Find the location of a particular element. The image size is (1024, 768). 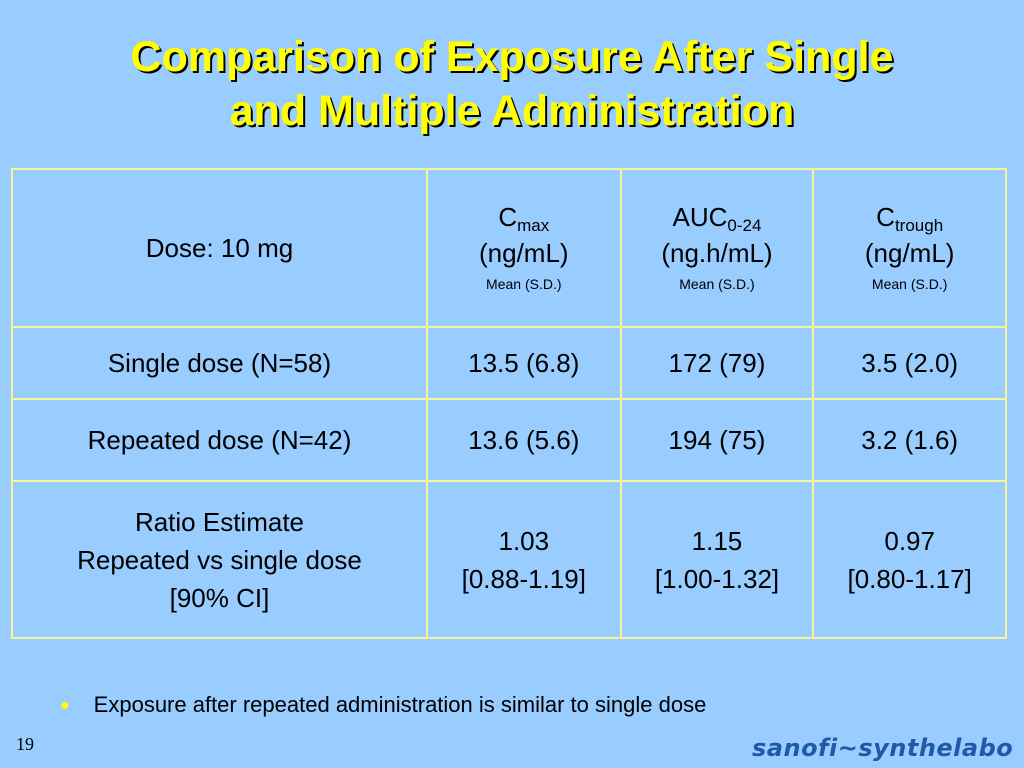

ratio-cell: 1.15 [1.00-1.32] is located at coordinates (717, 559).